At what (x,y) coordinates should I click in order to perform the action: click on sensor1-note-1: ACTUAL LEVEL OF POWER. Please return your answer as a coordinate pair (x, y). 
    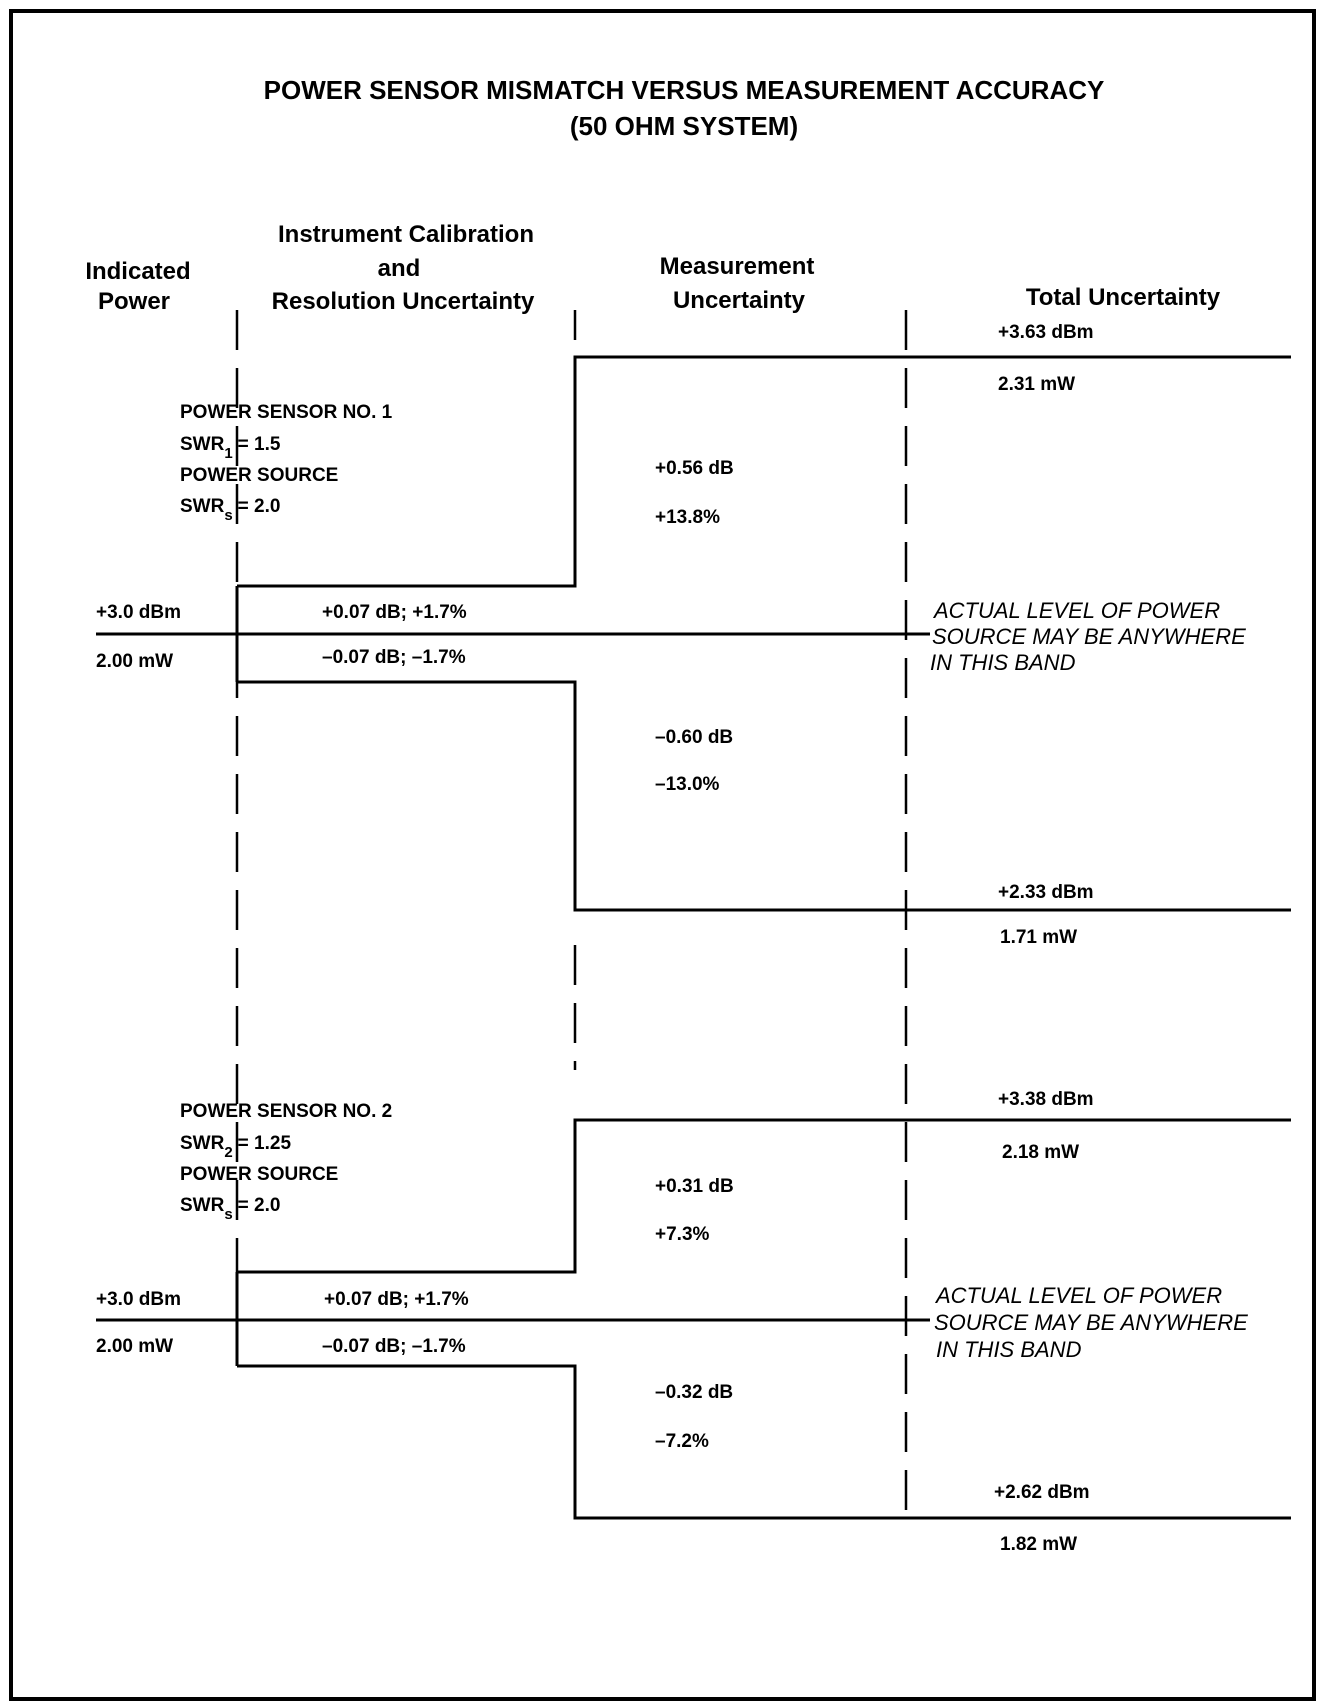
    Looking at the image, I should click on (1076, 610).